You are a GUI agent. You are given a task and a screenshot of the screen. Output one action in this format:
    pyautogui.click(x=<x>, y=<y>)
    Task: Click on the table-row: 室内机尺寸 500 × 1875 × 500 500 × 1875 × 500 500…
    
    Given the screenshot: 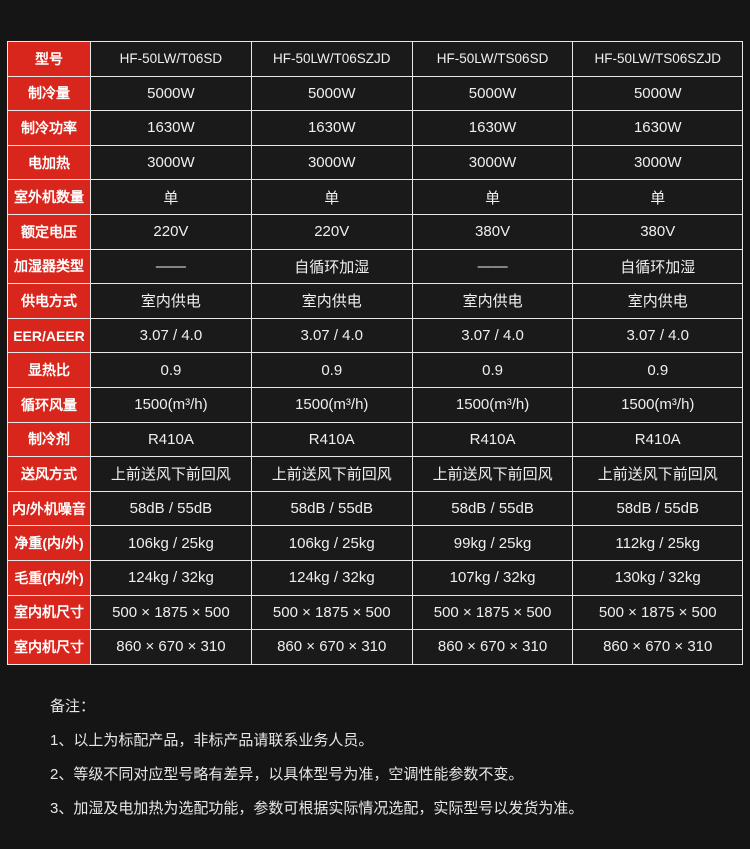 What is the action you would take?
    pyautogui.click(x=375, y=612)
    